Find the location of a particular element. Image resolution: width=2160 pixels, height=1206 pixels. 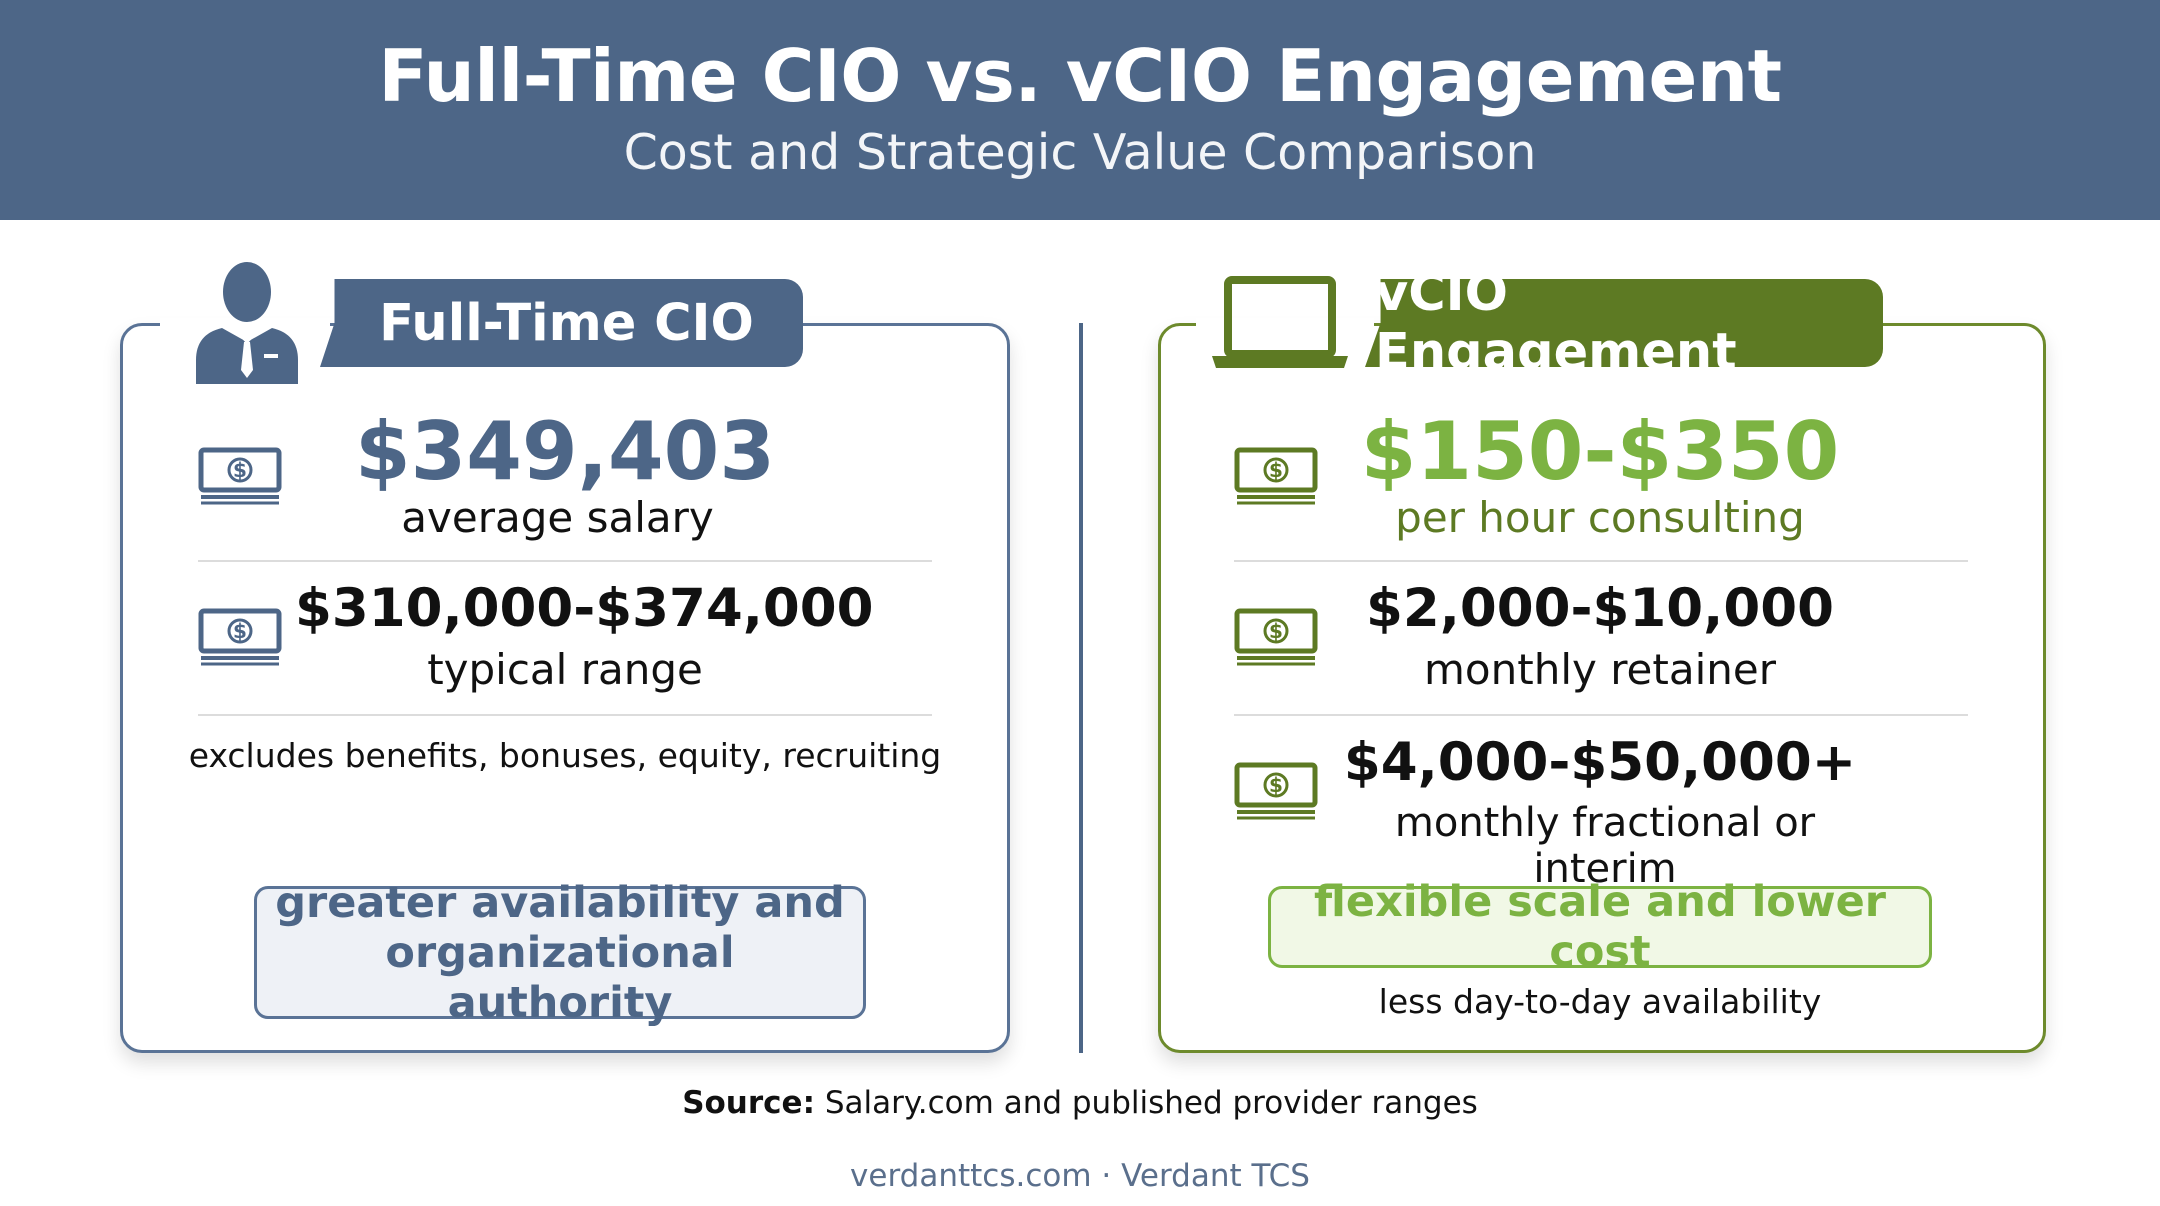

typical-range-value: $310,000-$374,000 is located at coordinates (584, 608).